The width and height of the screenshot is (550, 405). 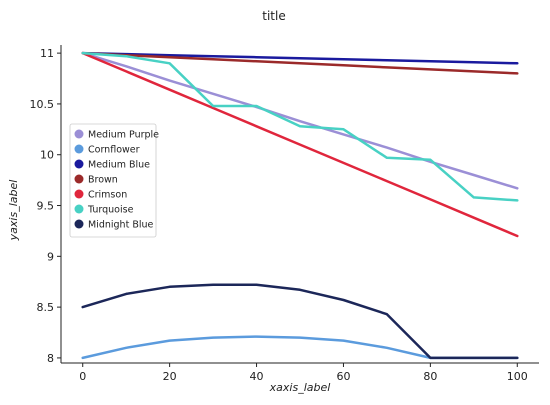 What do you see at coordinates (79, 209) in the screenshot?
I see `legend-swatch-turquoise` at bounding box center [79, 209].